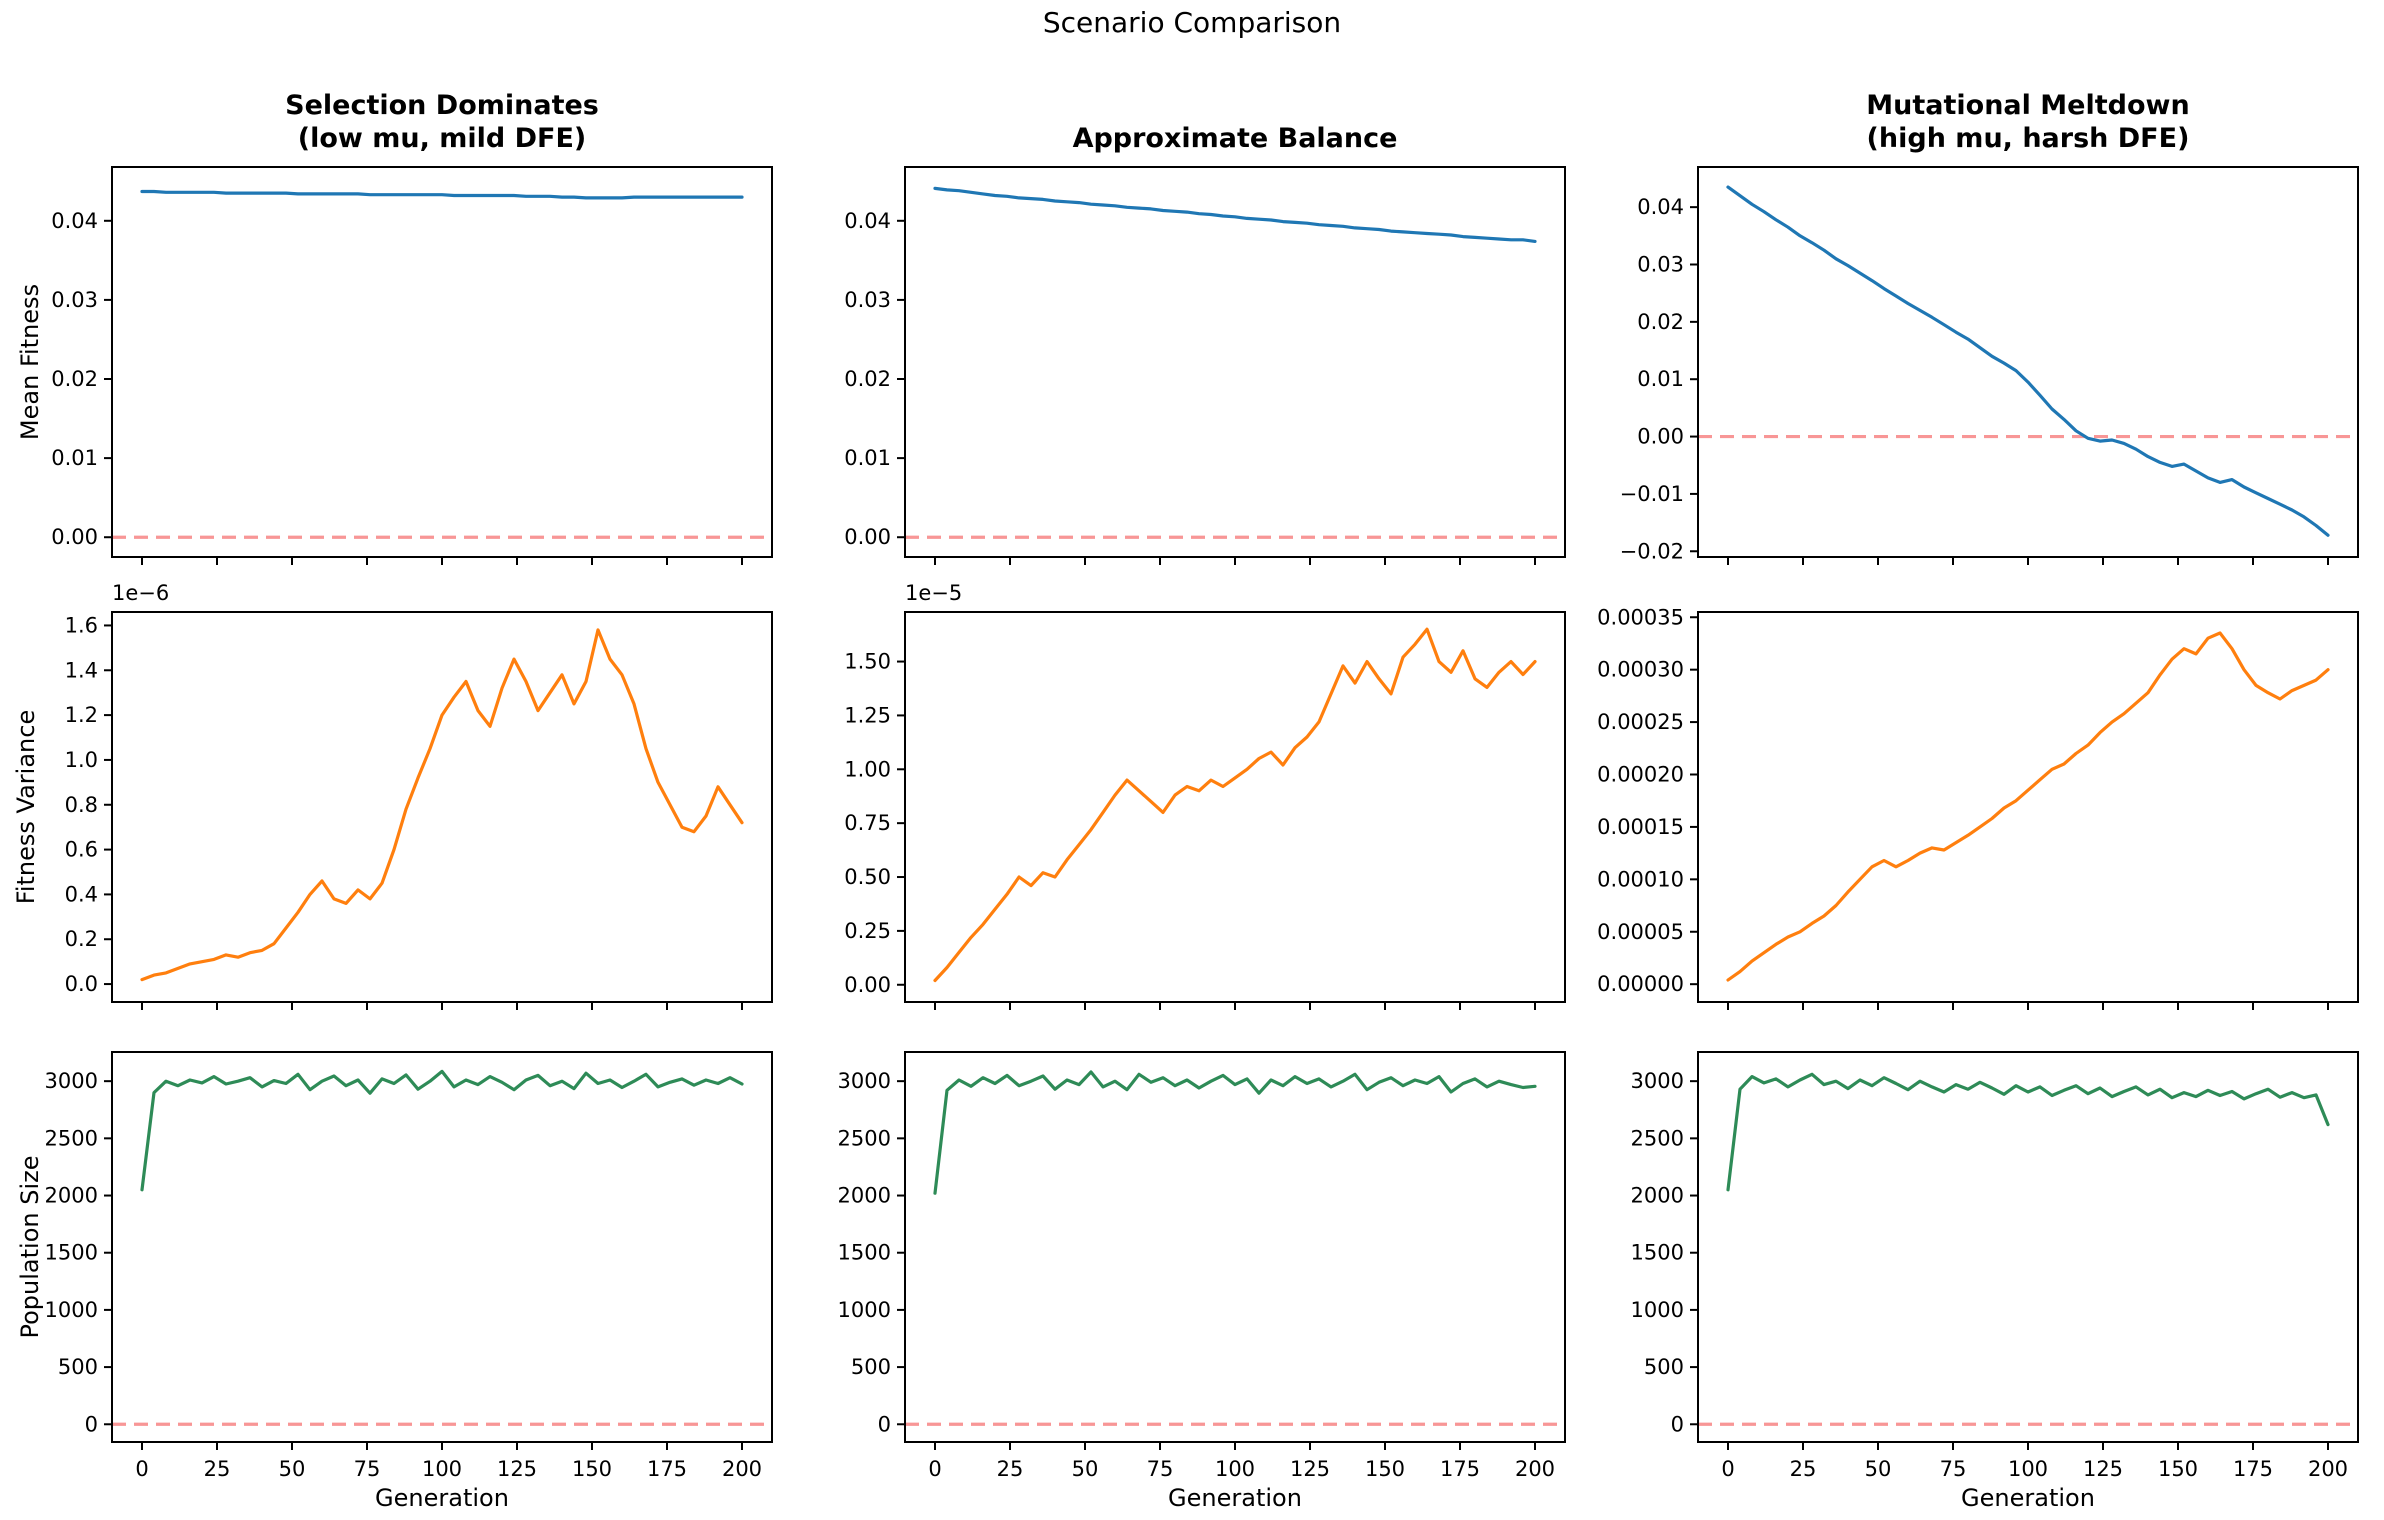  I want to click on data-line-population-size-selection, so click(442, 1130).